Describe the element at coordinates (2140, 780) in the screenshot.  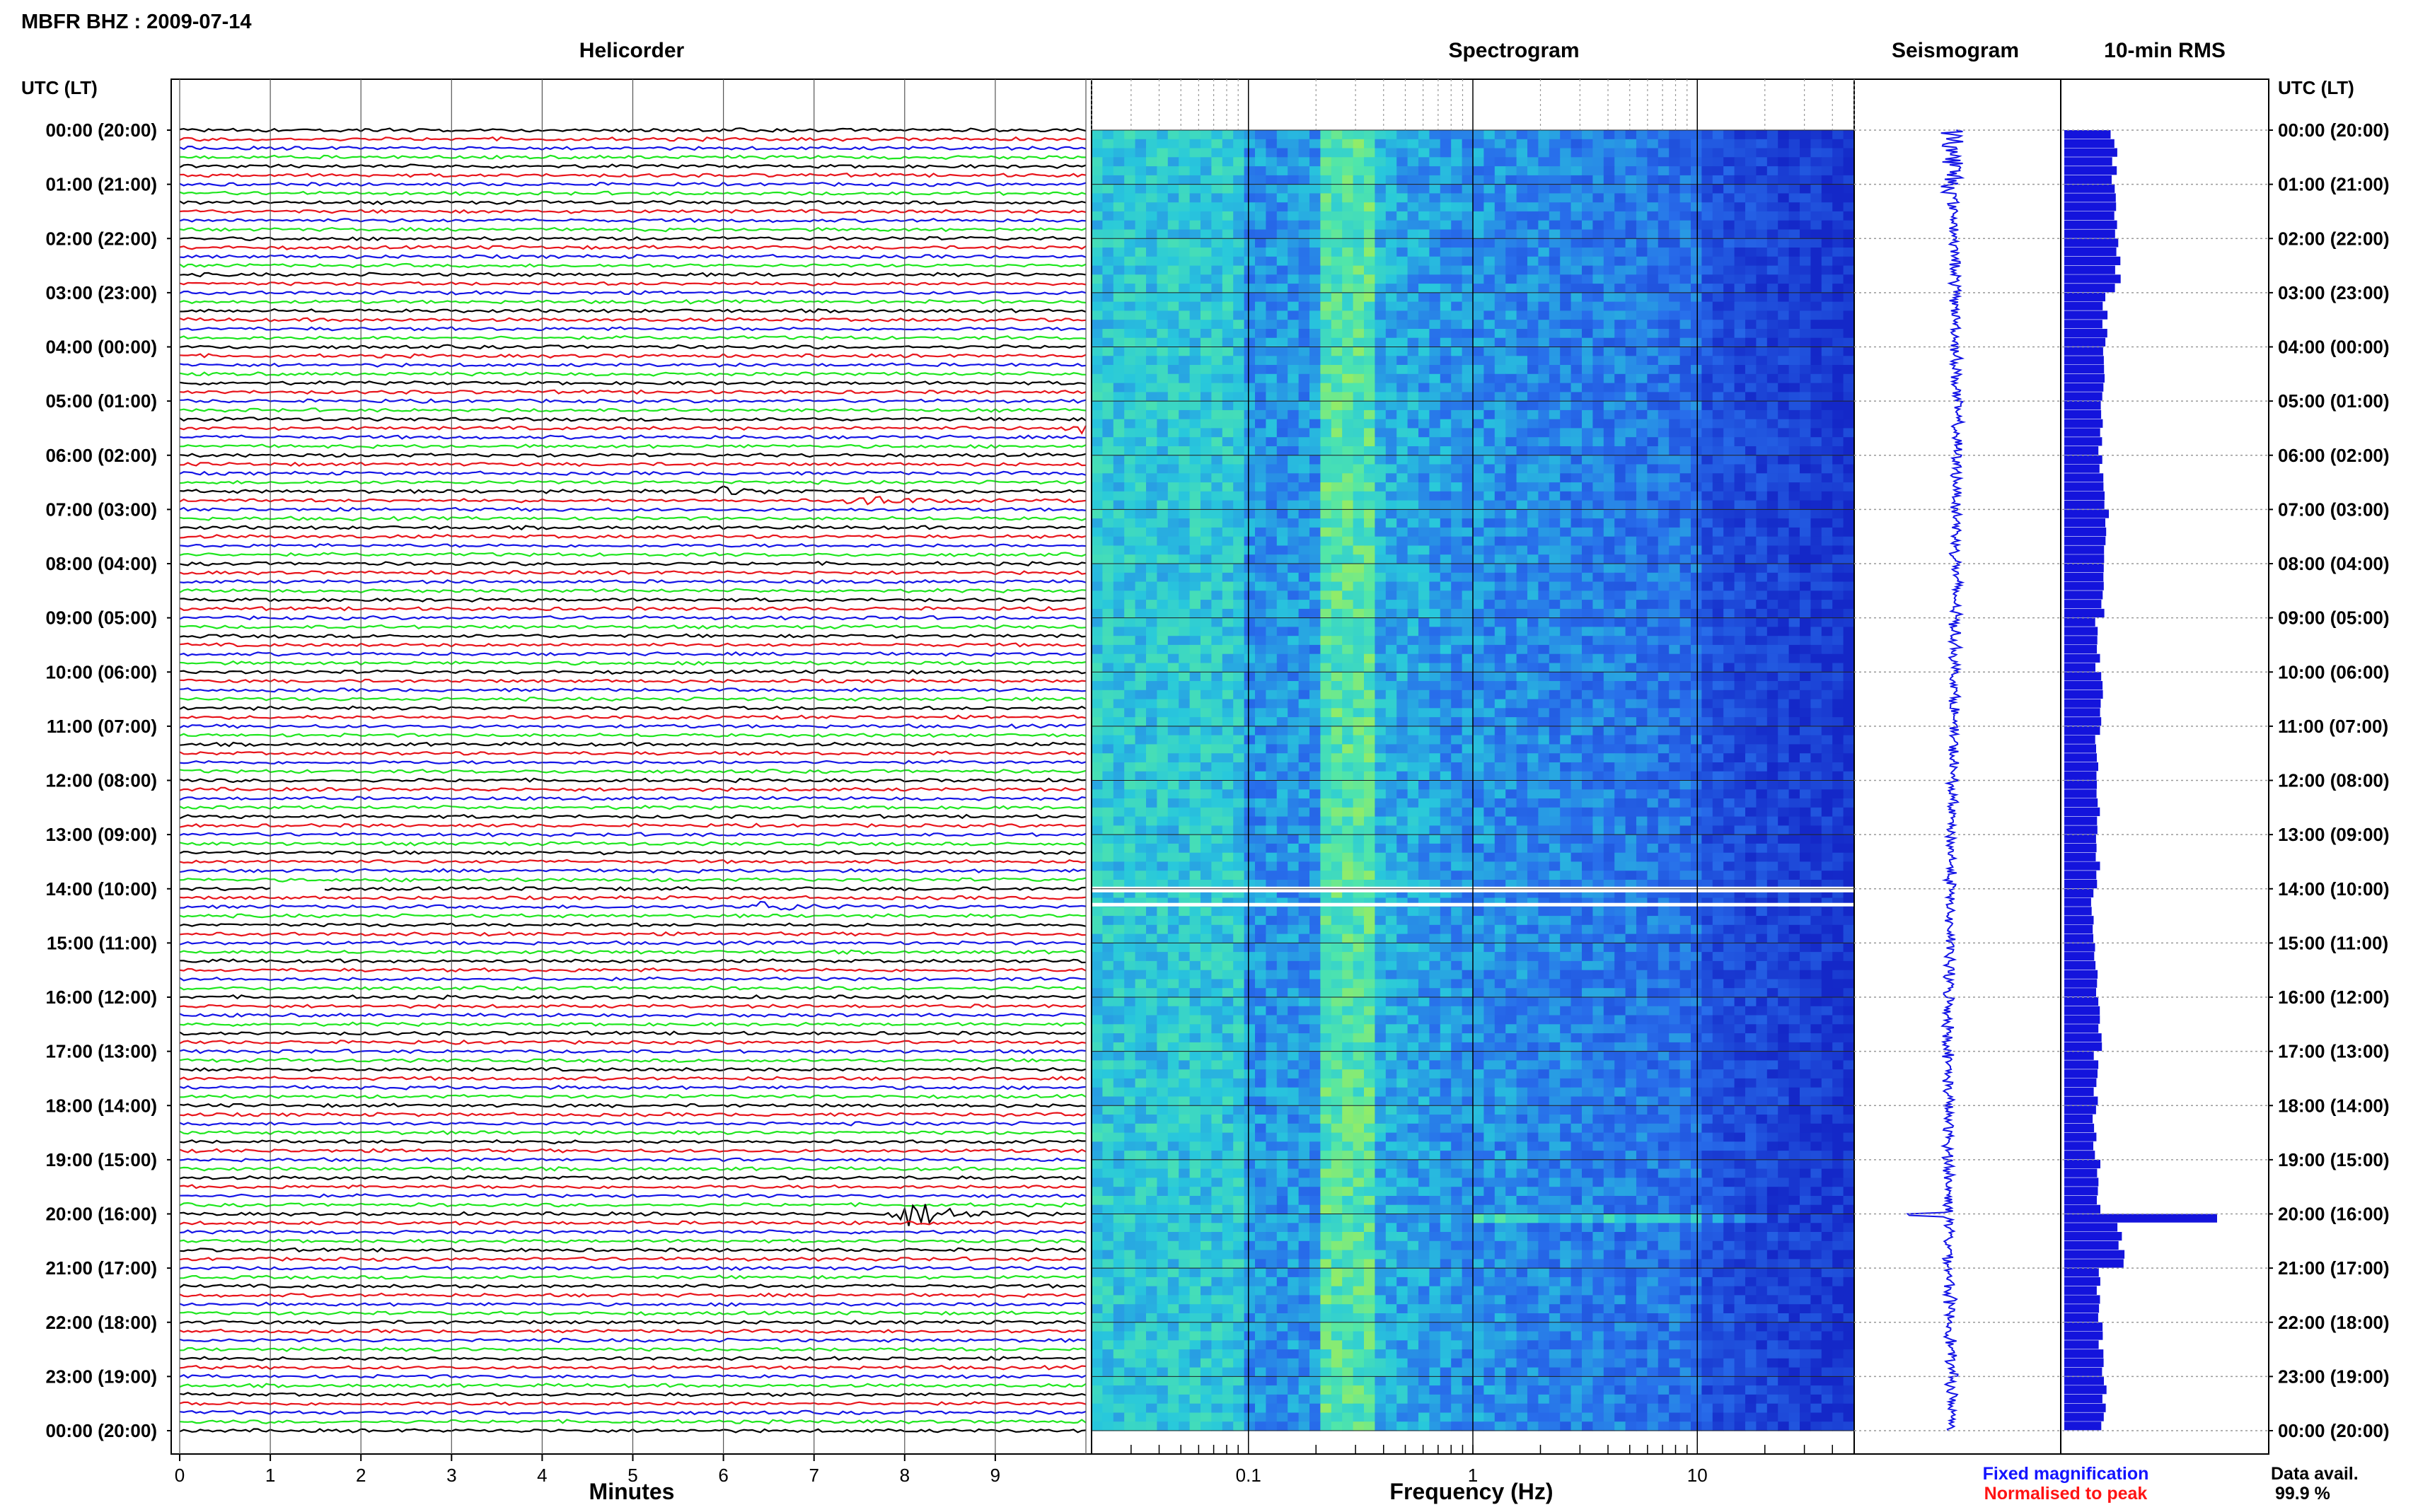
I see `rms-panel` at that location.